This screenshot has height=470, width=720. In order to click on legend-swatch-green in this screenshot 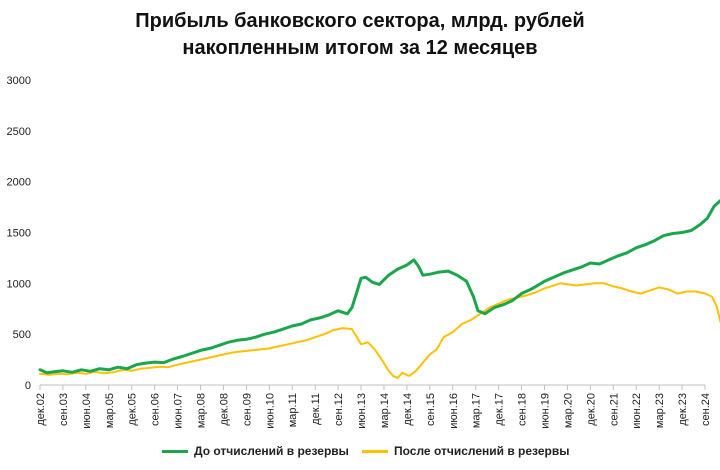, I will do `click(175, 451)`.